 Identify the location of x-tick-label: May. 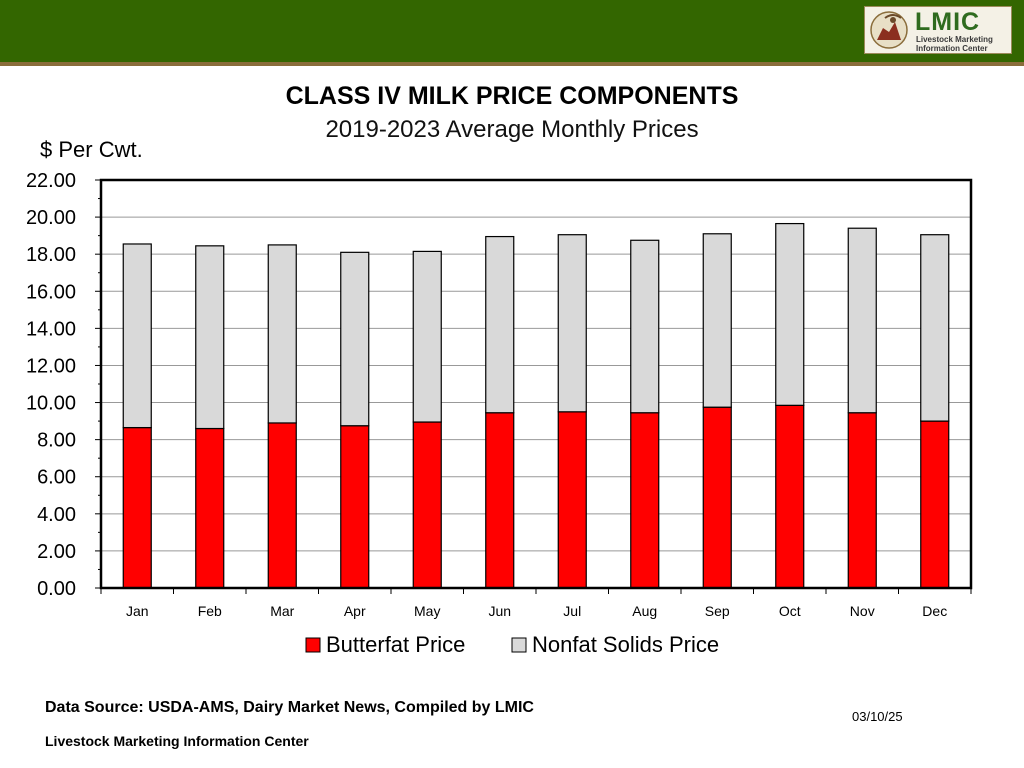
(427, 611).